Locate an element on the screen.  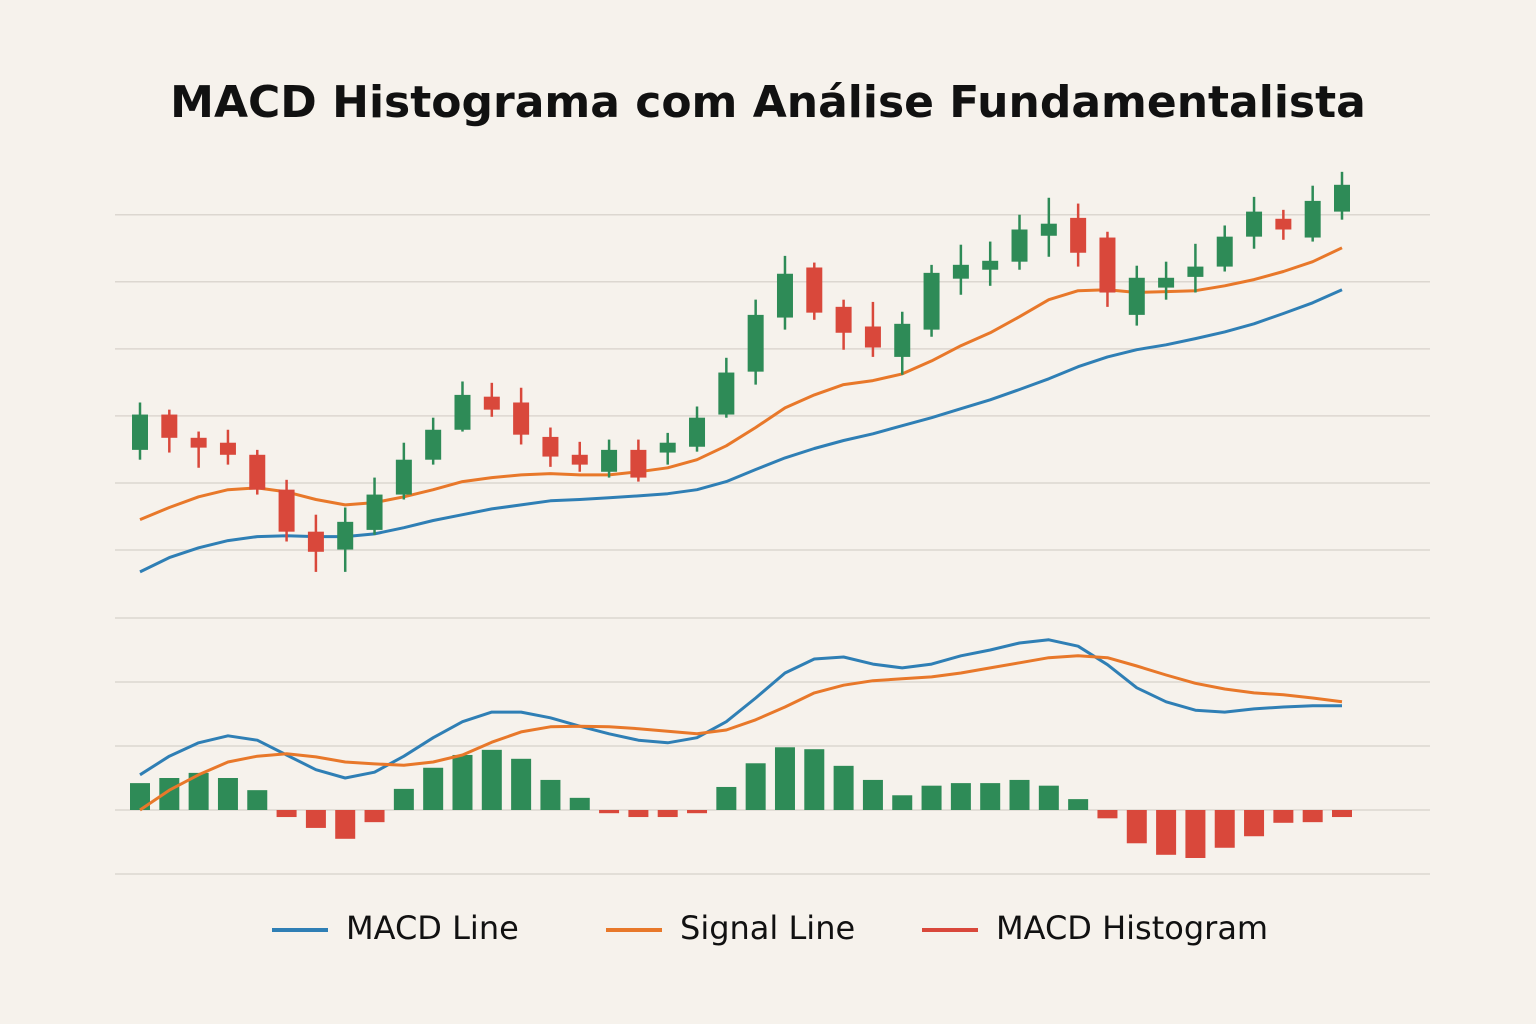
legend-label: MACD Histogram is located at coordinates (1132, 928).